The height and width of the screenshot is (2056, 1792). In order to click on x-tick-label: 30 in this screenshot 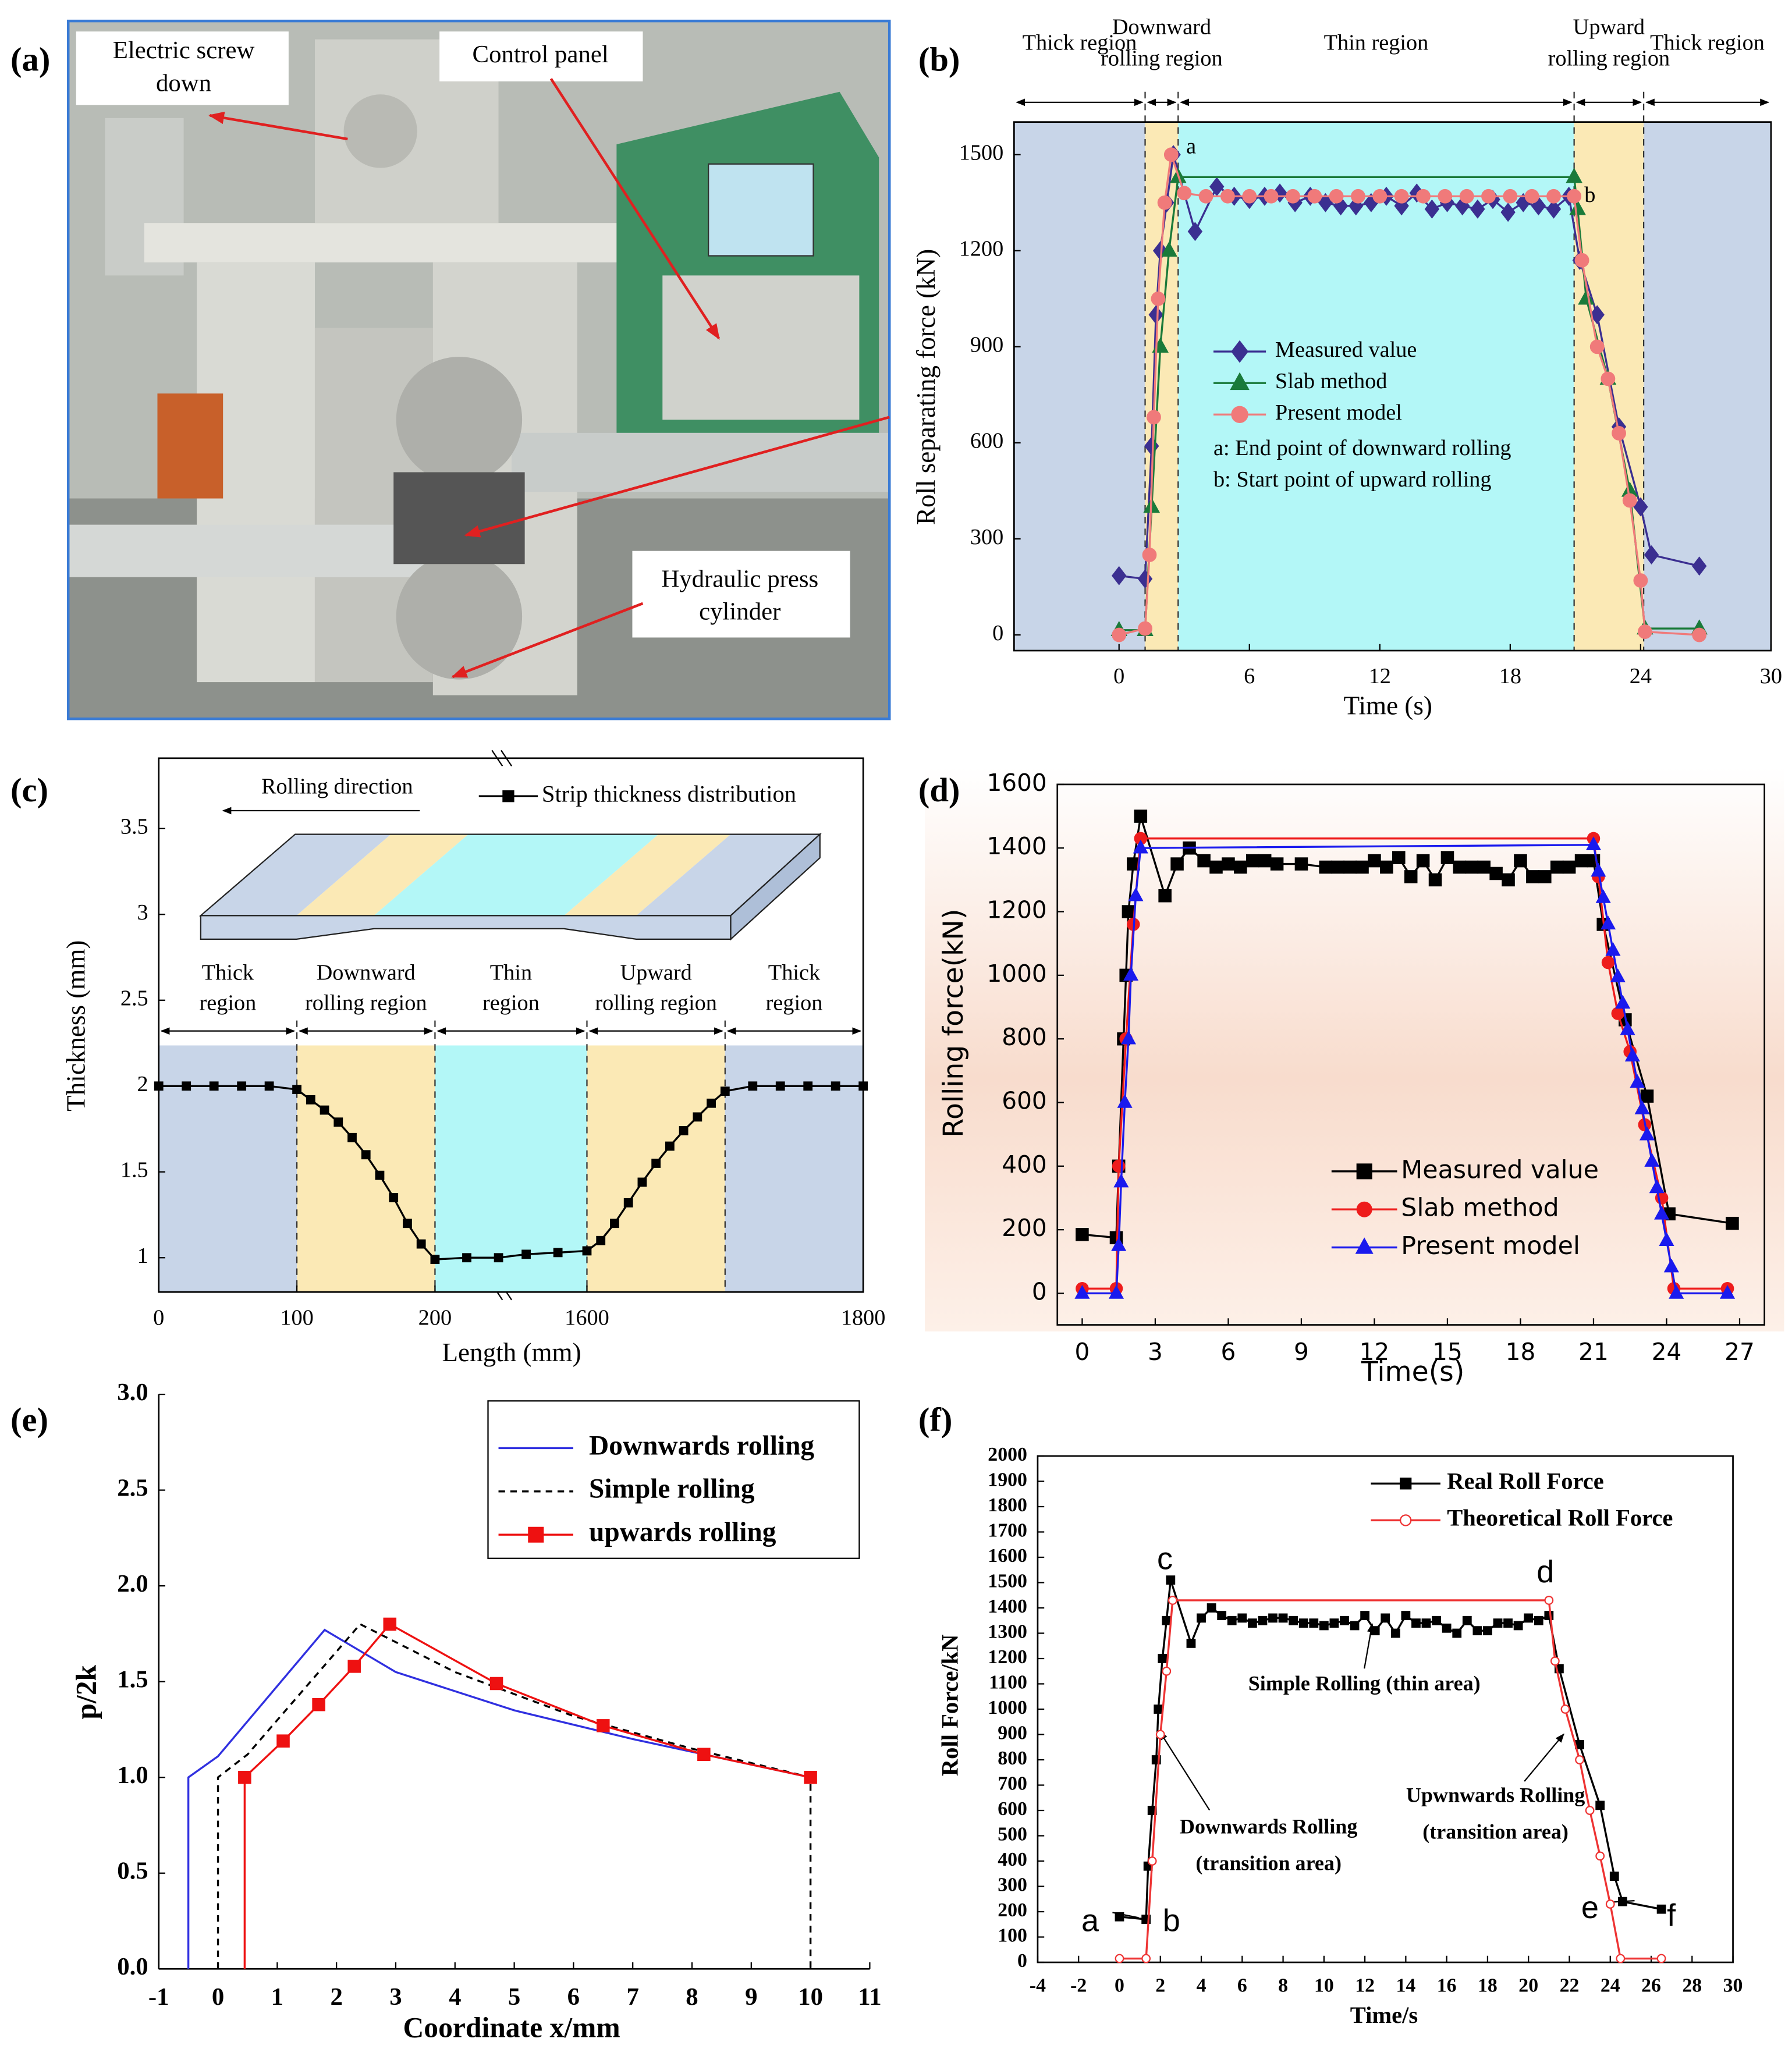, I will do `click(1771, 676)`.